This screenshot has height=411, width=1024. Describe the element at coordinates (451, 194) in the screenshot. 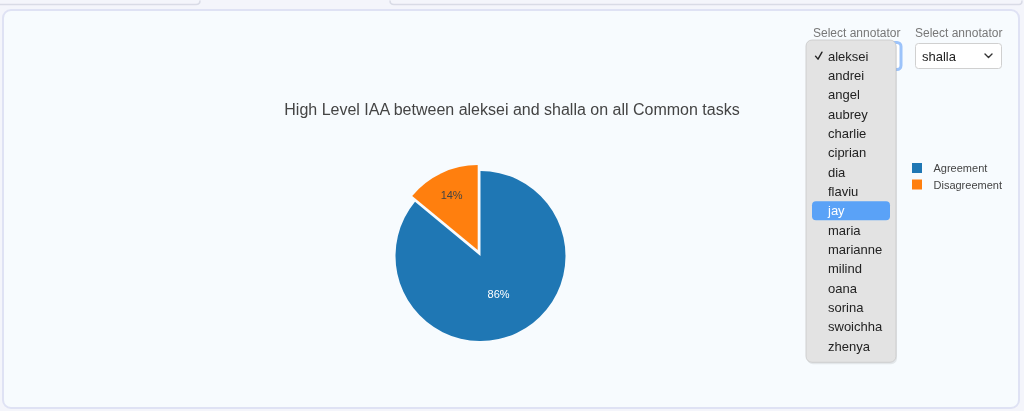

I see `data-label: 14%` at that location.